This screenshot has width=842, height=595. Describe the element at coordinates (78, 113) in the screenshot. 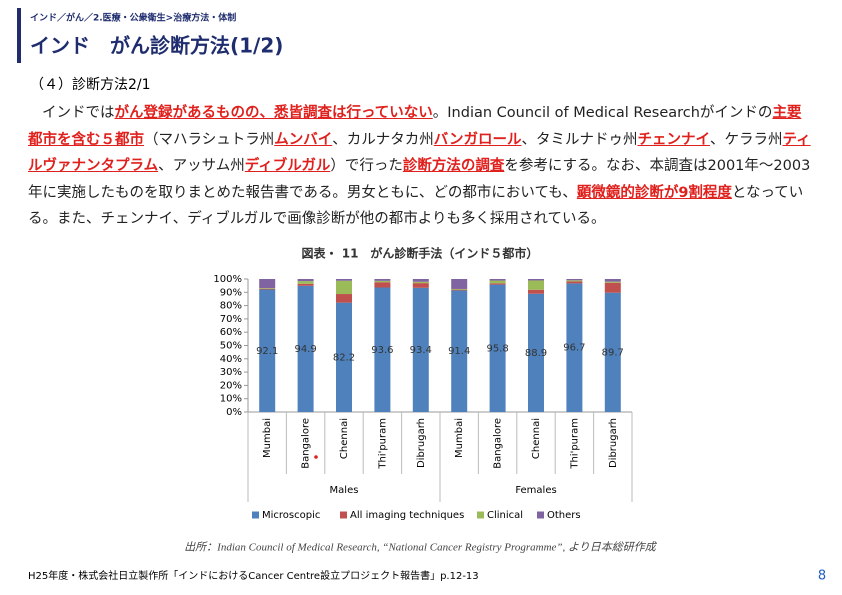

I see `body-text: インドでは` at that location.